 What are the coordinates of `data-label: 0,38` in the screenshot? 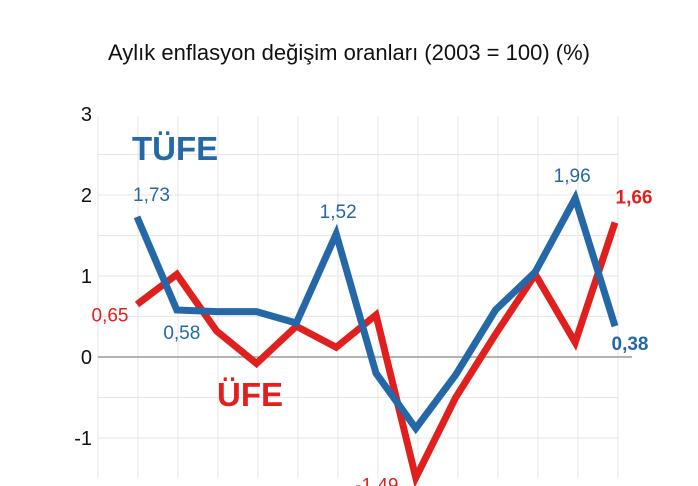 It's located at (630, 344).